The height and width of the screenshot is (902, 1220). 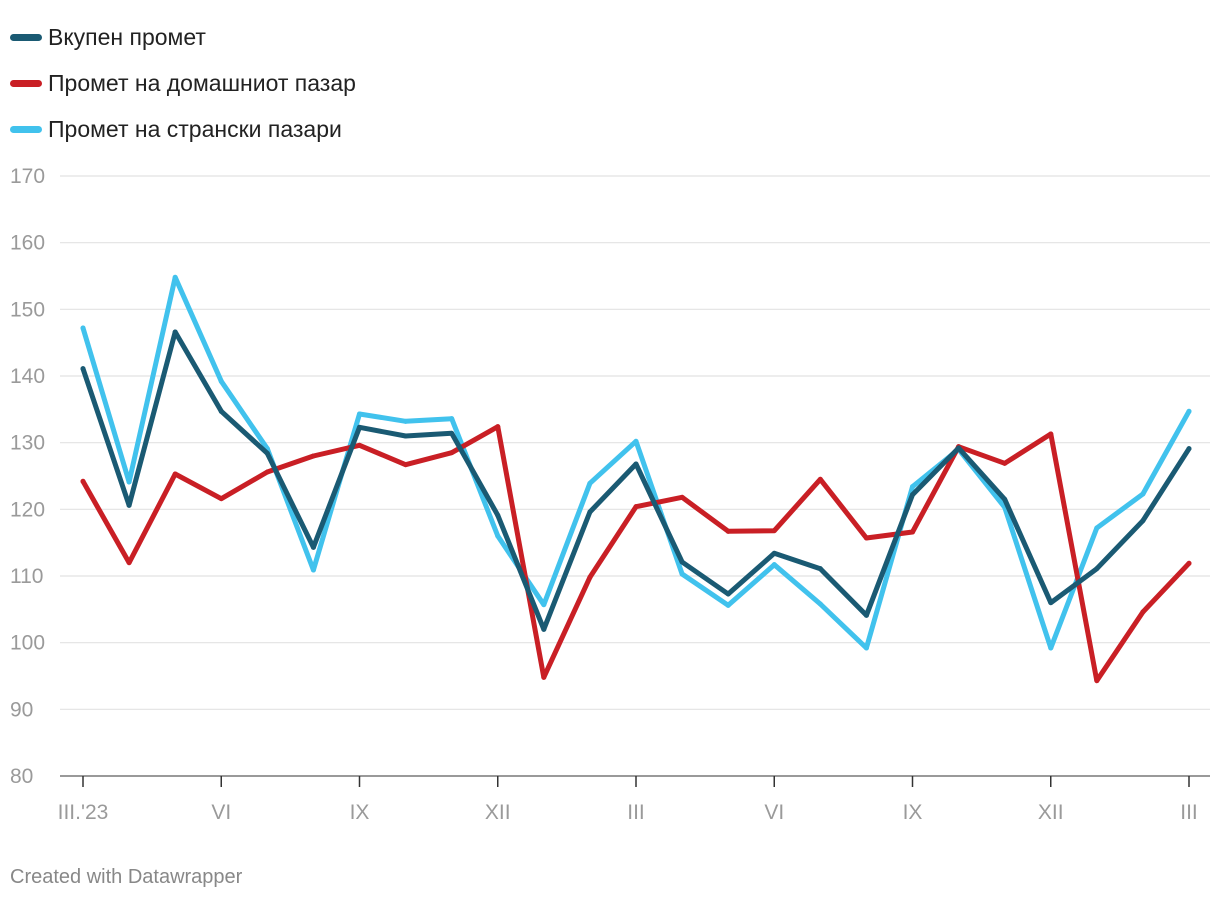 I want to click on y-tick-label-120: 120, so click(x=27, y=509).